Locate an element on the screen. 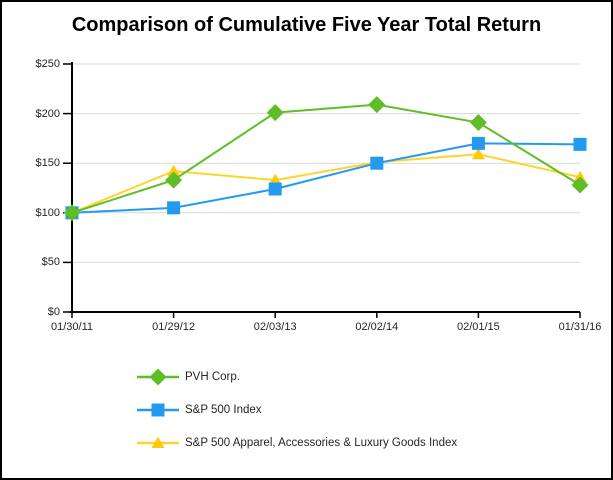 Image resolution: width=613 pixels, height=480 pixels. legend-s-p-500-index-square-marker is located at coordinates (158, 410).